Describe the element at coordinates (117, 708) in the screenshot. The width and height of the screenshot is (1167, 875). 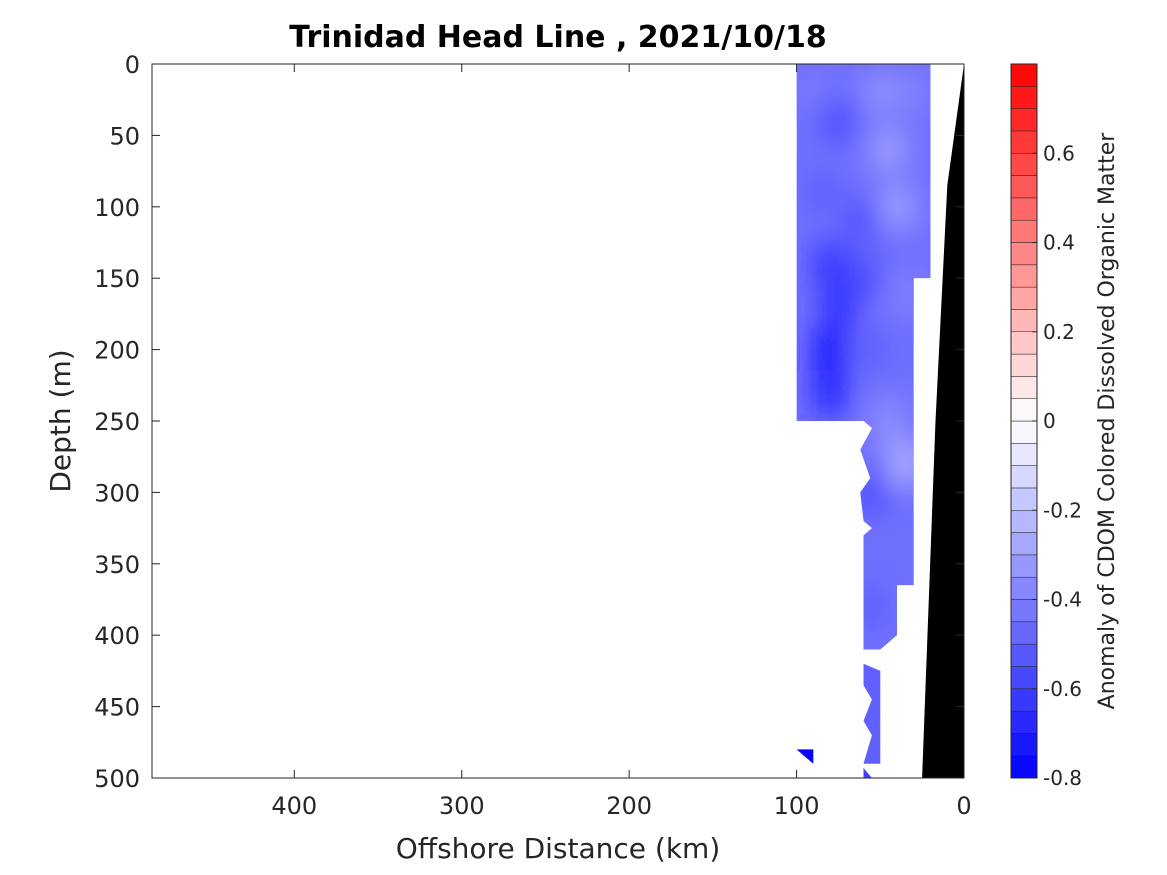
I see `y-tick-label: 450` at that location.